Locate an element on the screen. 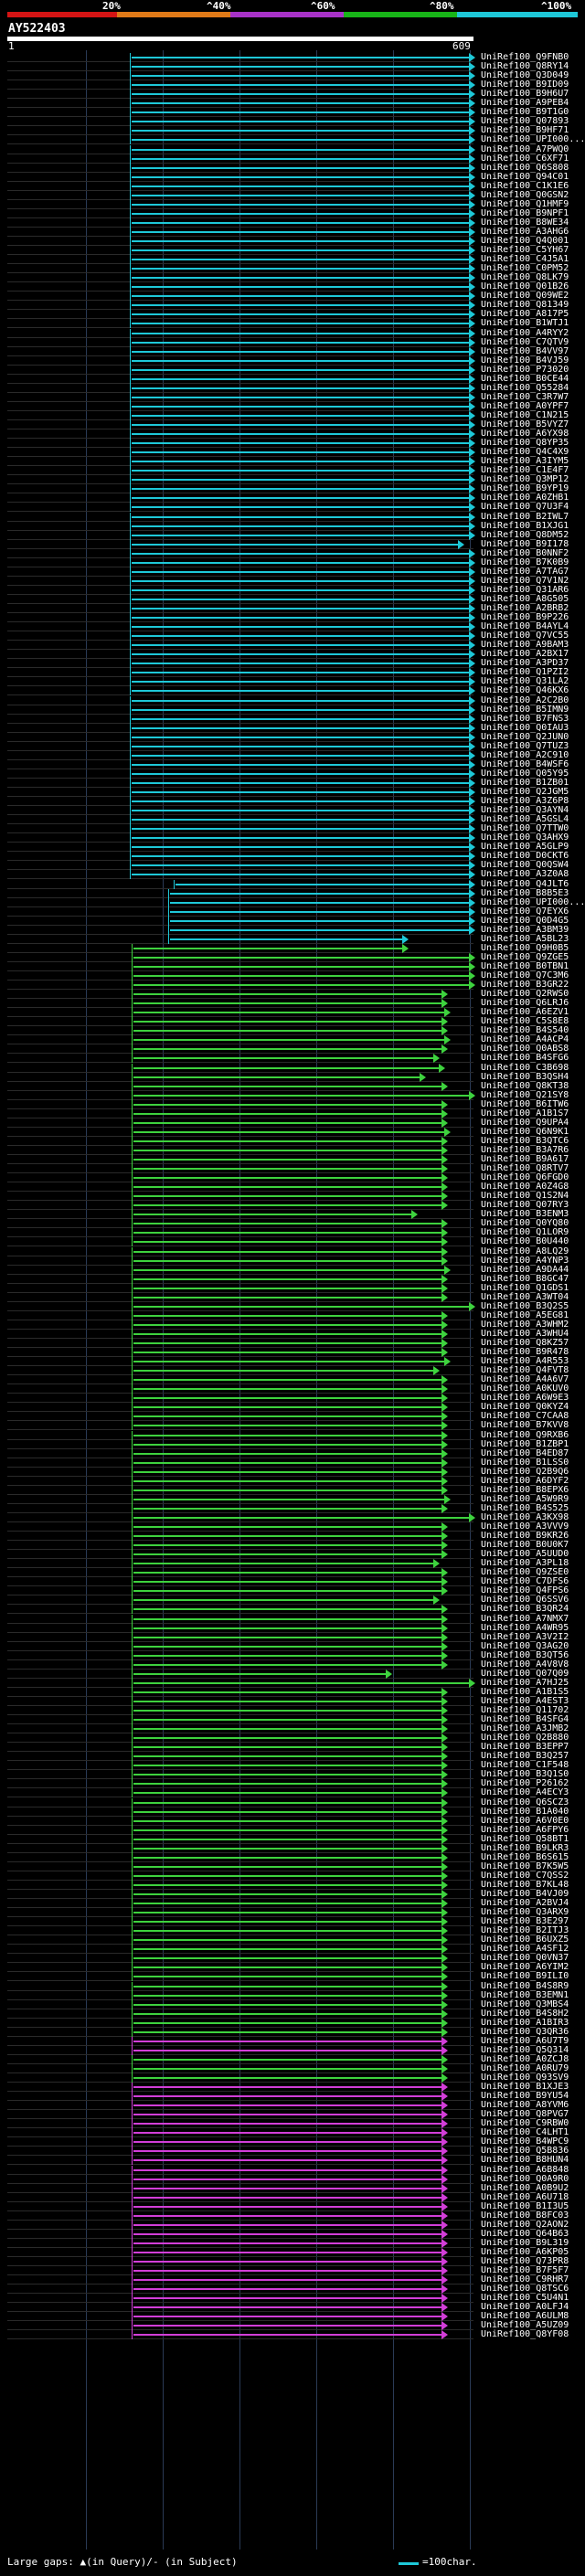 The image size is (585, 2576). hit-label: UniRef100_Q4Q001 is located at coordinates (525, 241).